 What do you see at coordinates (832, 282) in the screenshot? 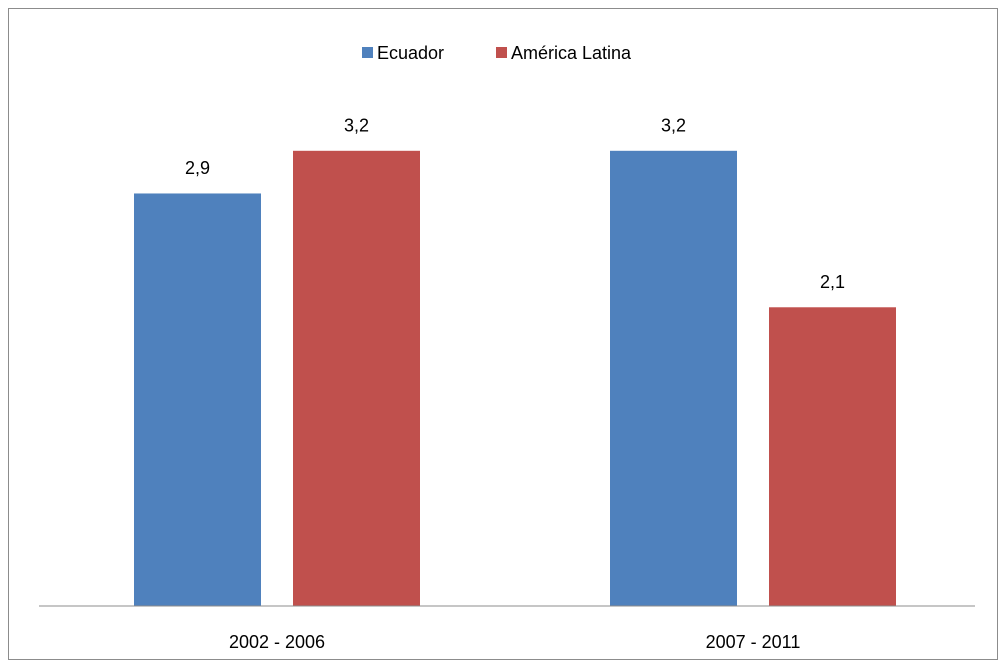
I see `data-label: 2,1` at bounding box center [832, 282].